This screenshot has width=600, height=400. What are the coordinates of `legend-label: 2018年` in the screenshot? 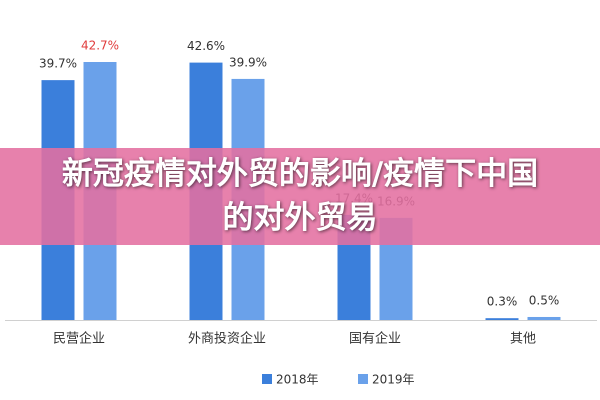 It's located at (297, 380).